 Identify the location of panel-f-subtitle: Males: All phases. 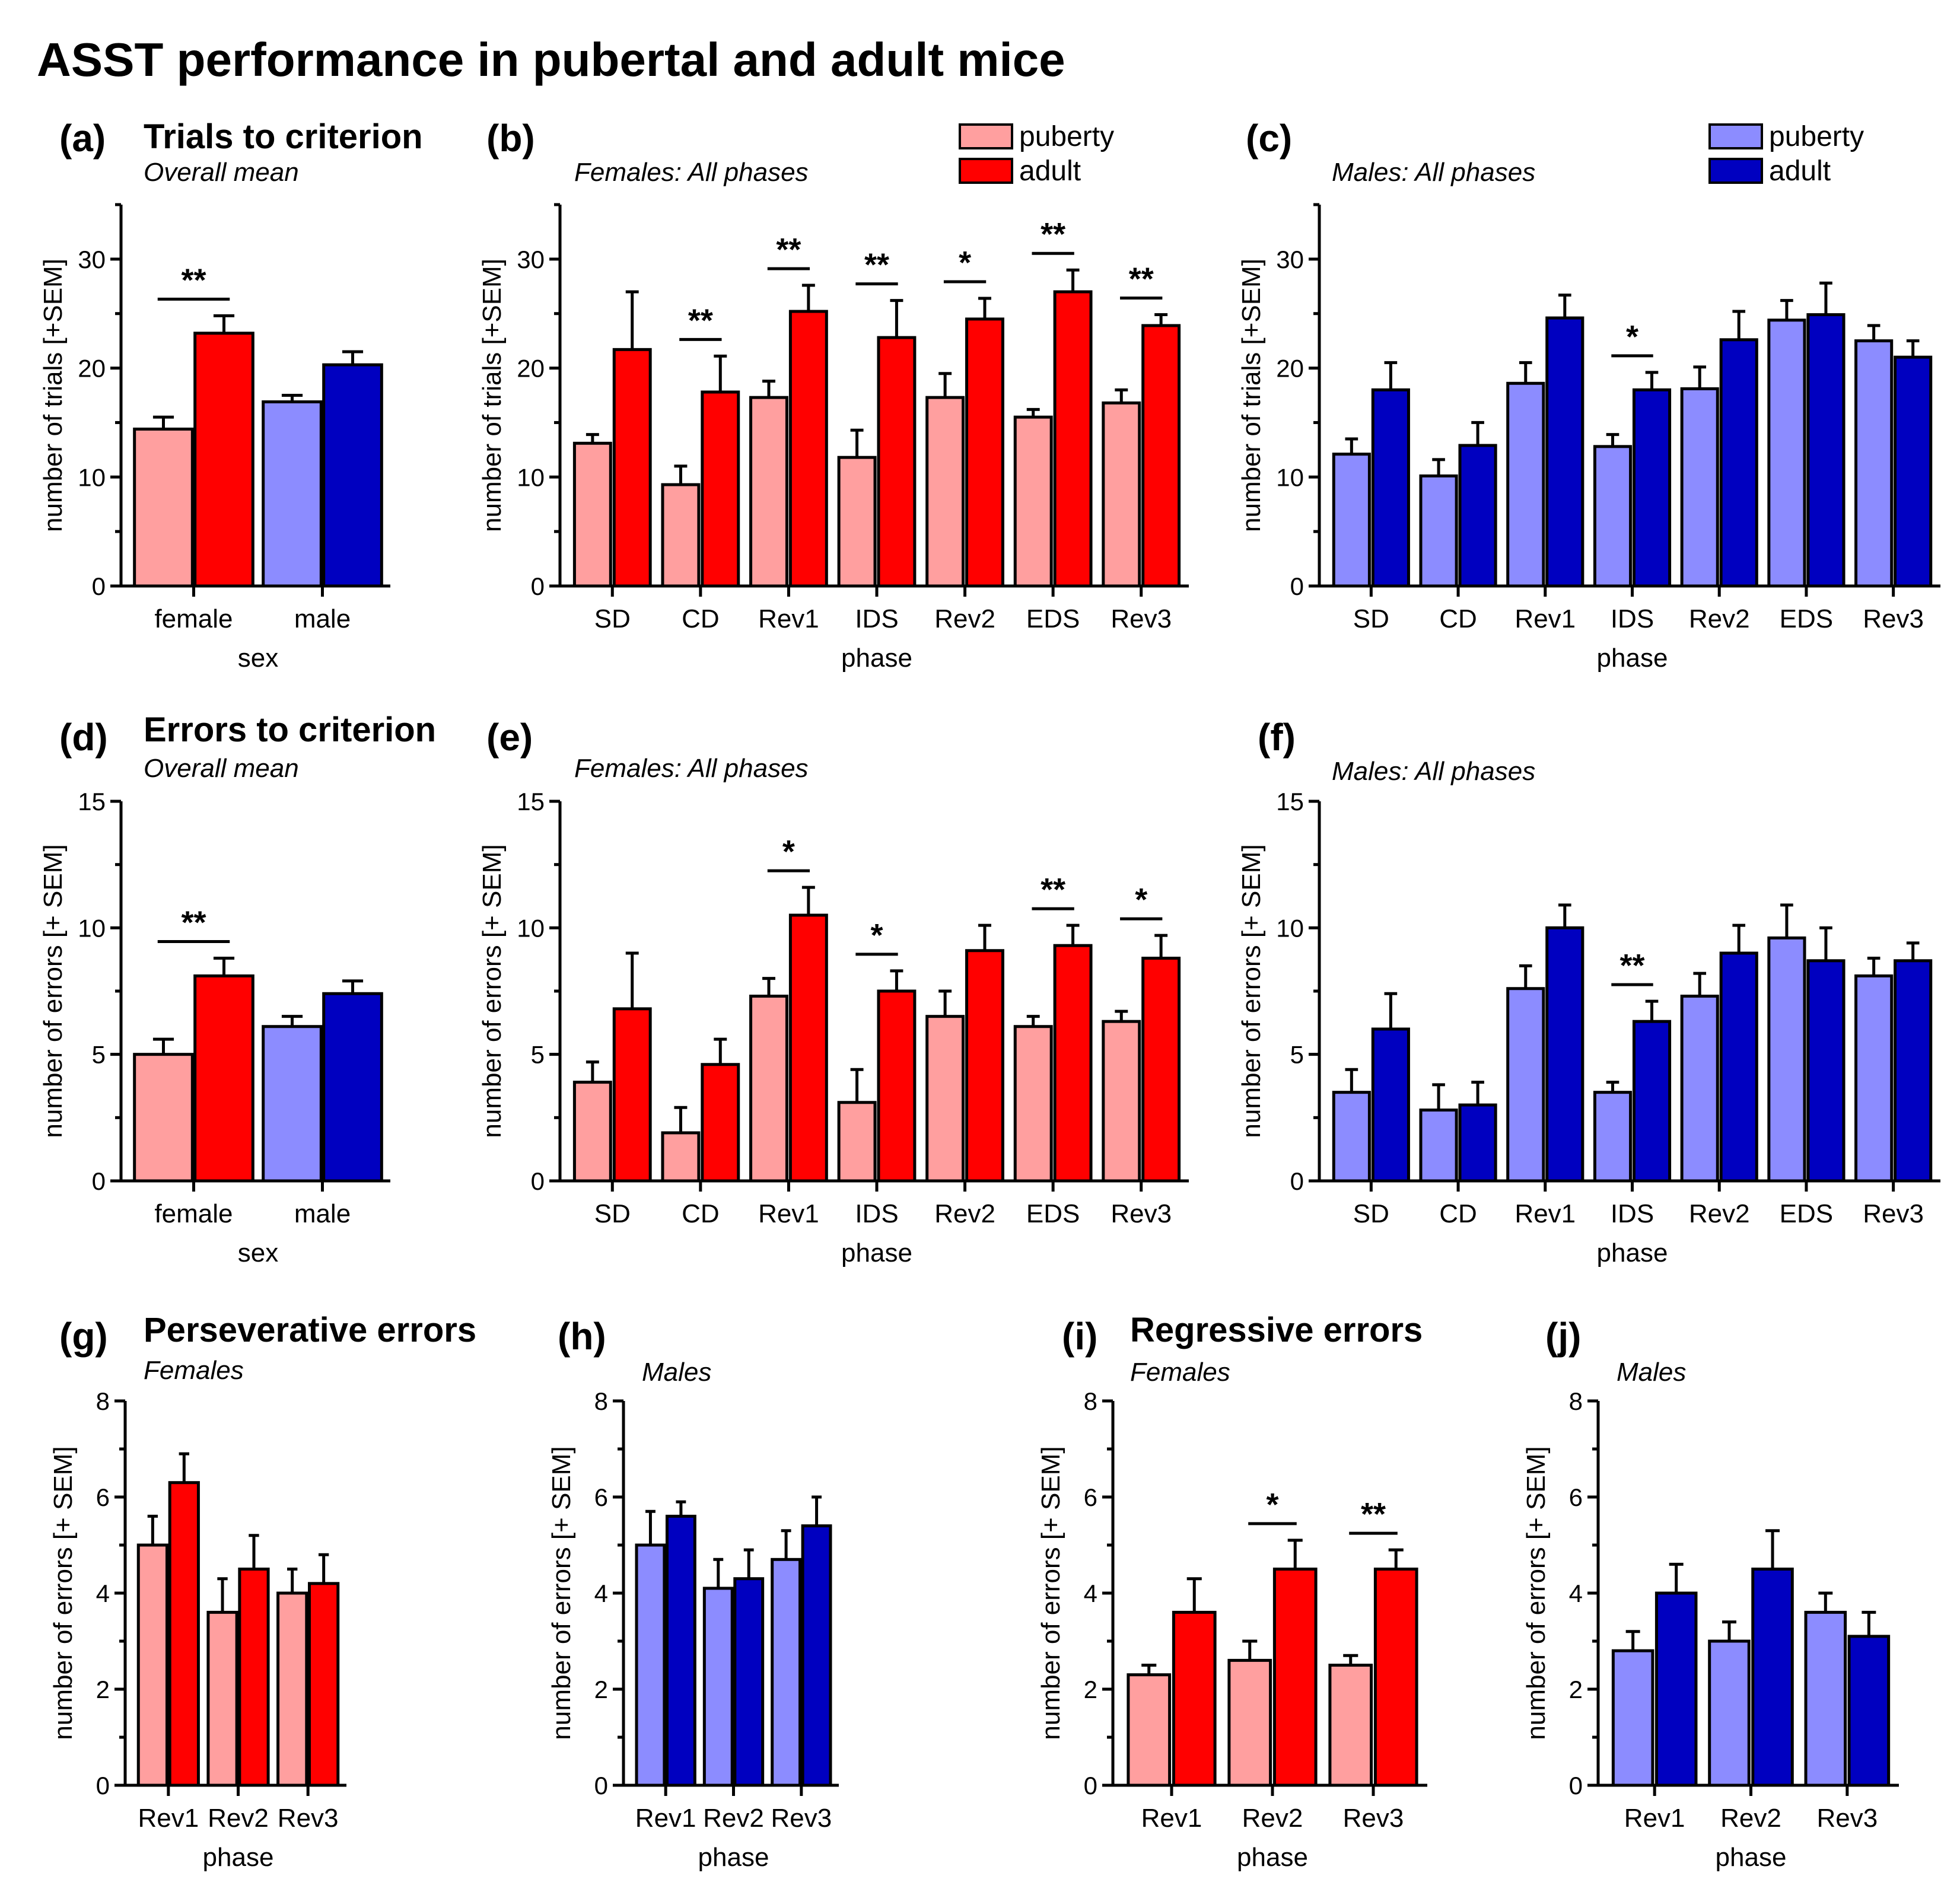
(1433, 771).